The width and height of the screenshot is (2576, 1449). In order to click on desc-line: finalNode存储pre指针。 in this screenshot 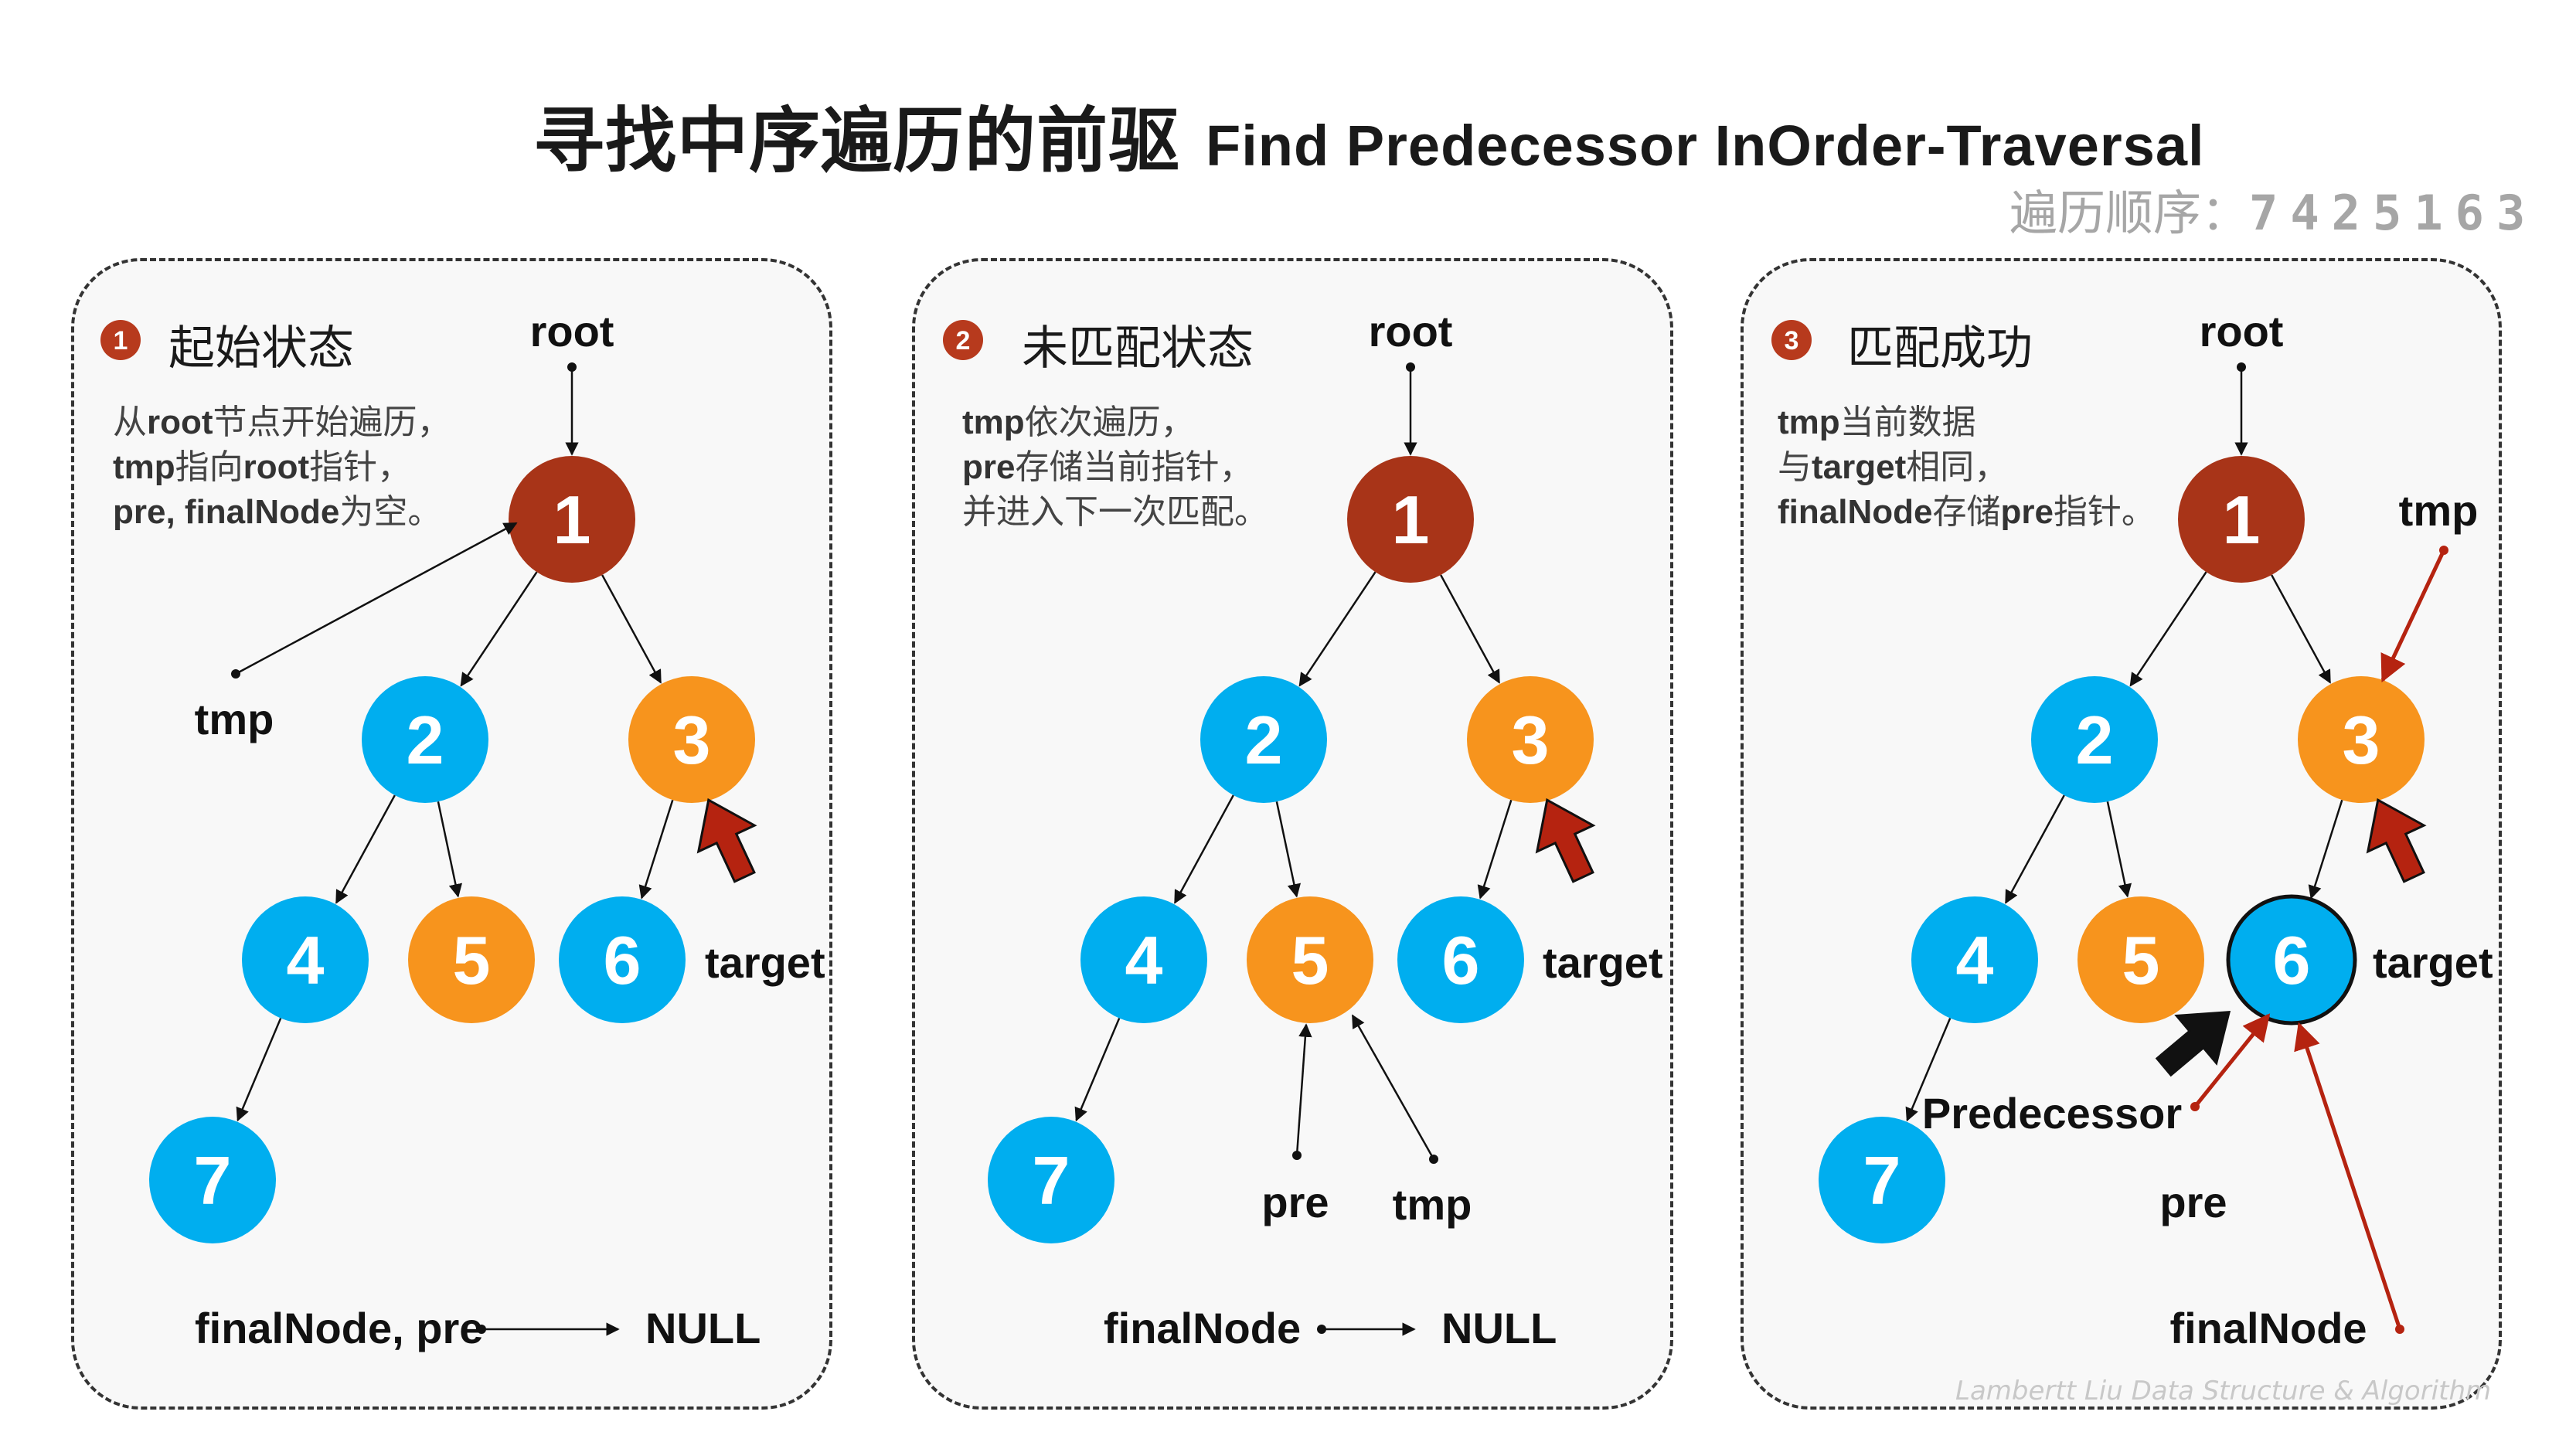, I will do `click(1967, 512)`.